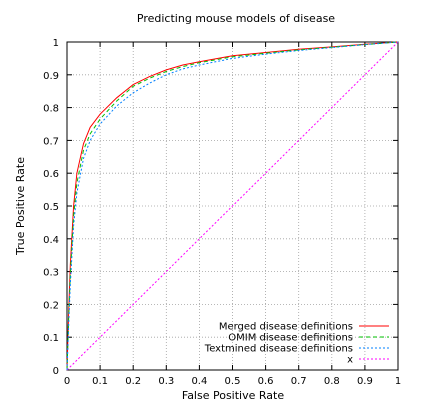 The height and width of the screenshot is (407, 436). What do you see at coordinates (398, 381) in the screenshot?
I see `x-tick-label: 1` at bounding box center [398, 381].